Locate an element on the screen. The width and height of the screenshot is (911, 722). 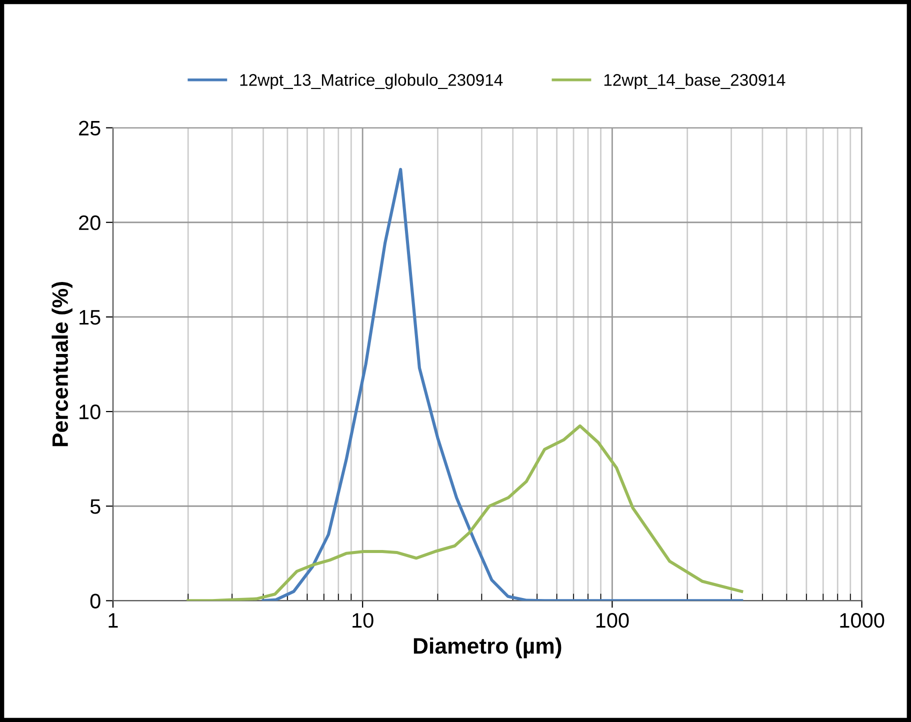
y-axis-title: Percentuale (%) is located at coordinates (62, 364).